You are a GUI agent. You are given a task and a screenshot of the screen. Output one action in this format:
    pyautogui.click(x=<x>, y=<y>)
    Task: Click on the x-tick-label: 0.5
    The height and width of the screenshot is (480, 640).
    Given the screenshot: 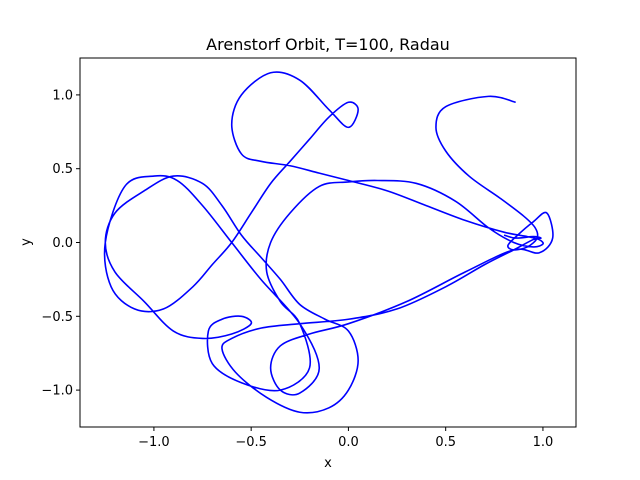 What is the action you would take?
    pyautogui.click(x=445, y=442)
    